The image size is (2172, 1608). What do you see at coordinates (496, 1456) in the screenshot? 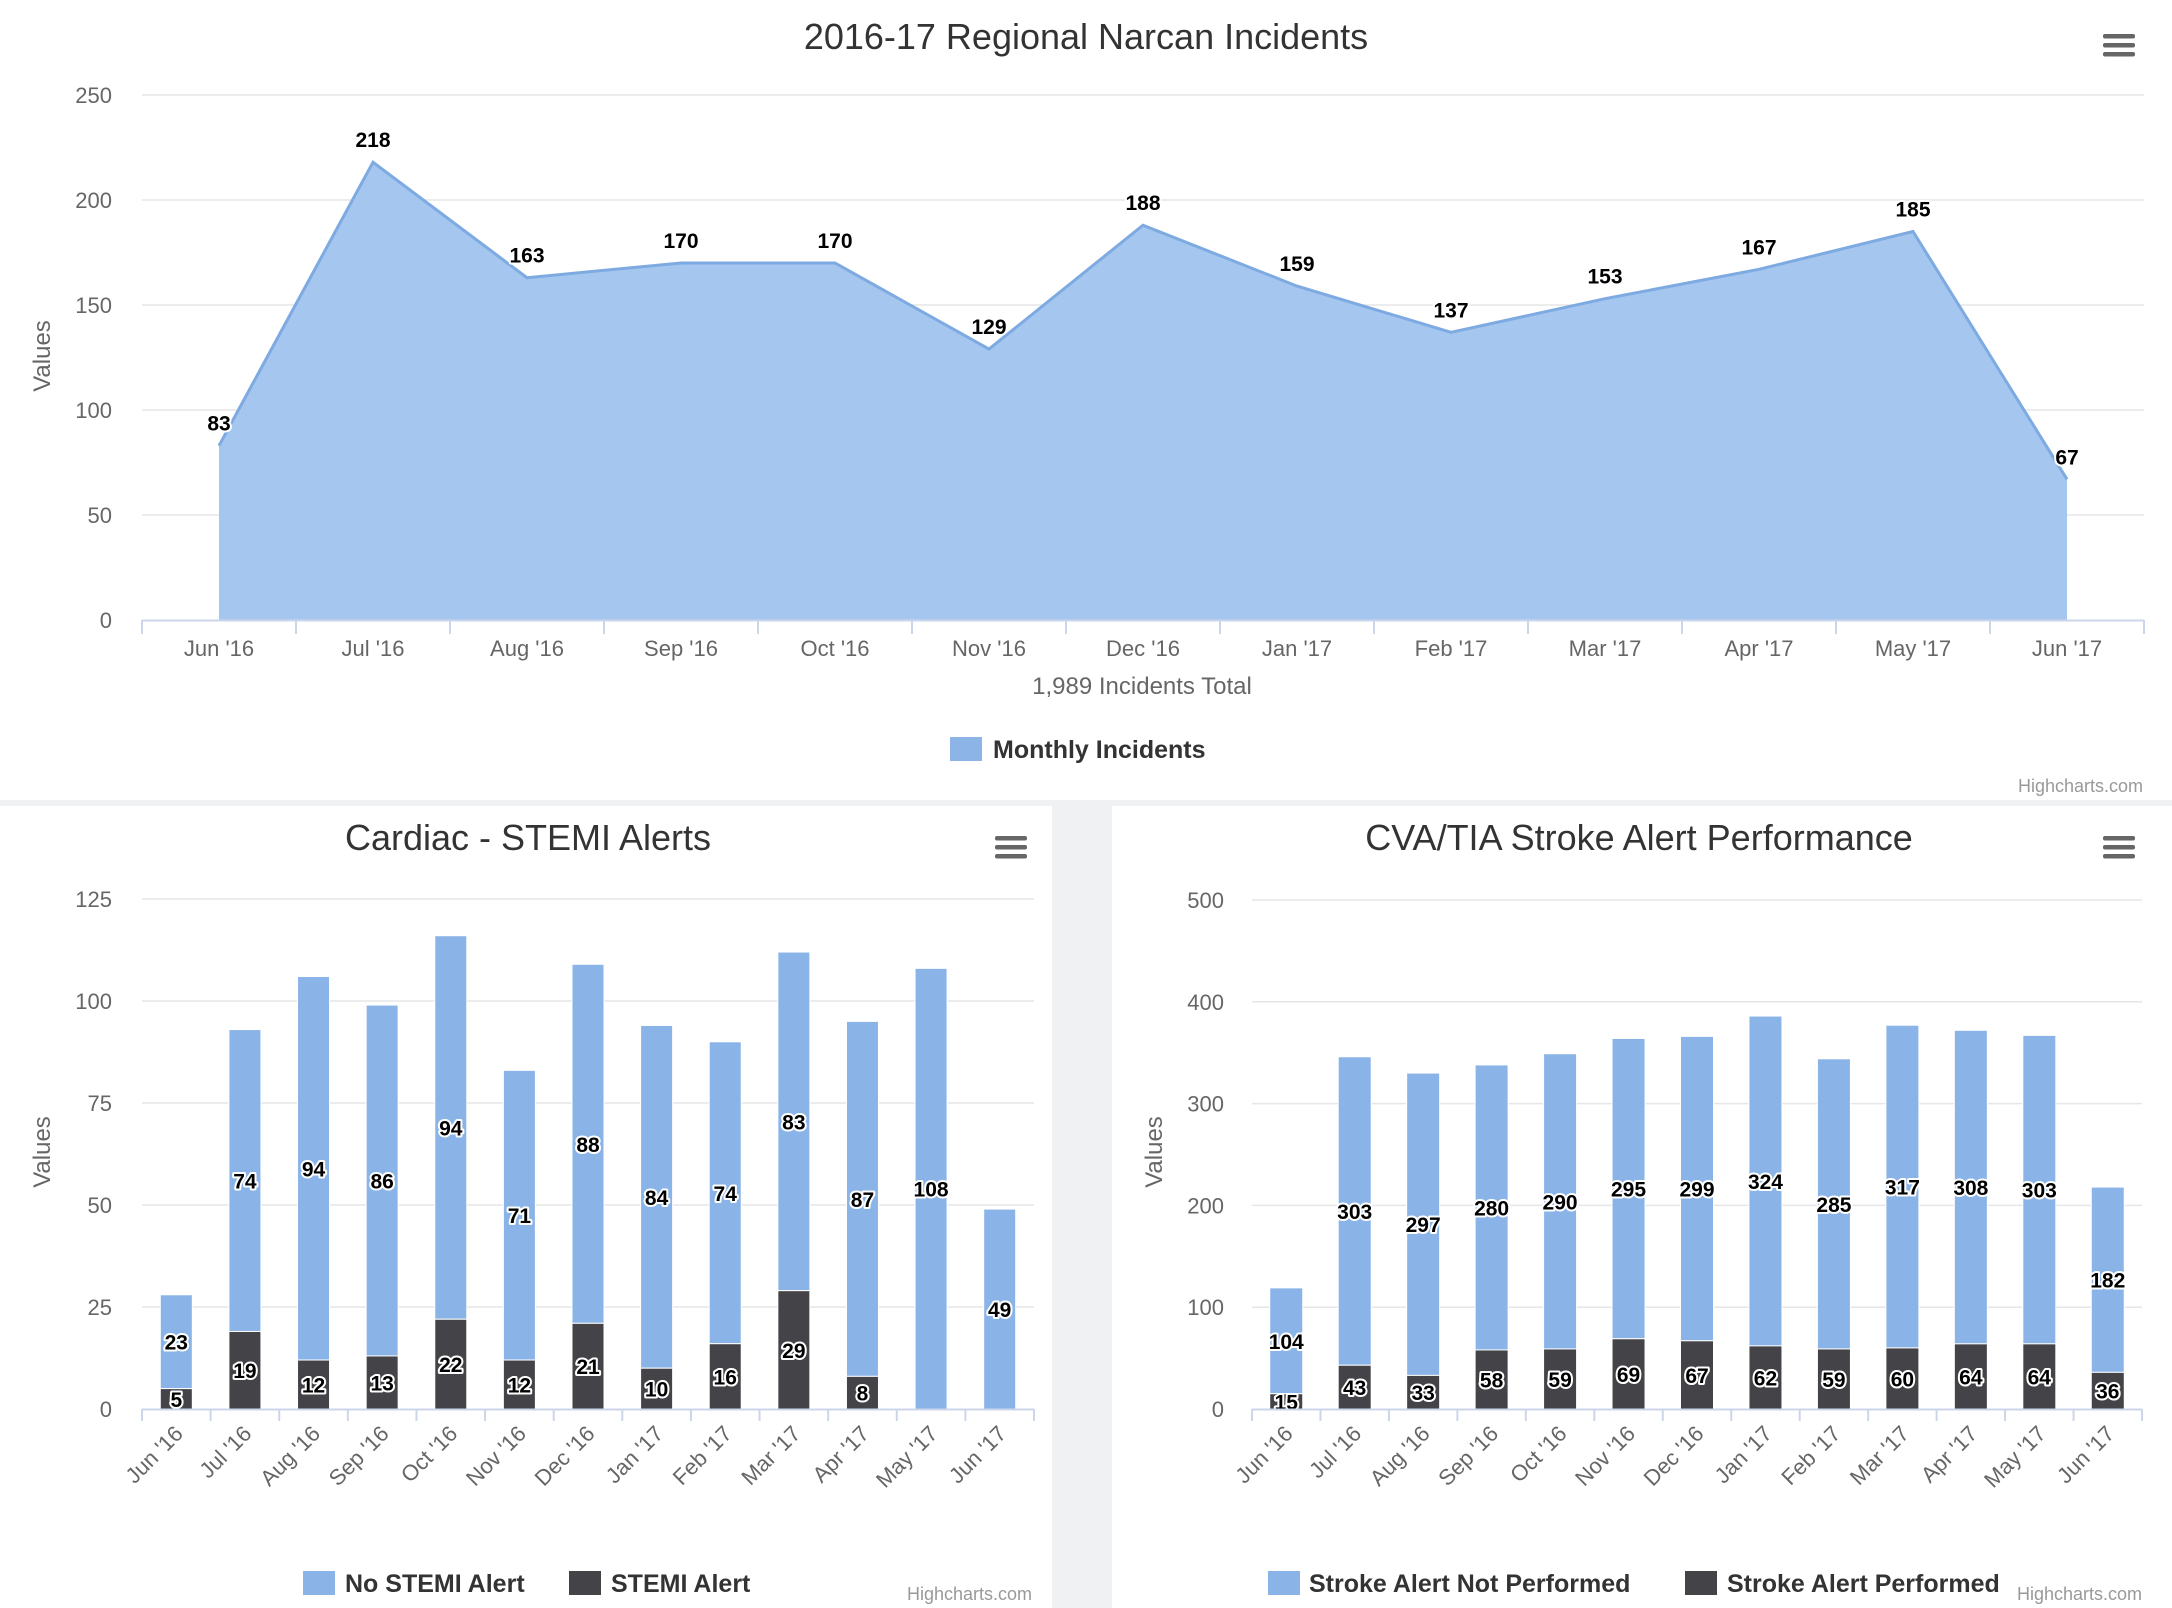
I see `x-tick-label: Nov '16` at bounding box center [496, 1456].